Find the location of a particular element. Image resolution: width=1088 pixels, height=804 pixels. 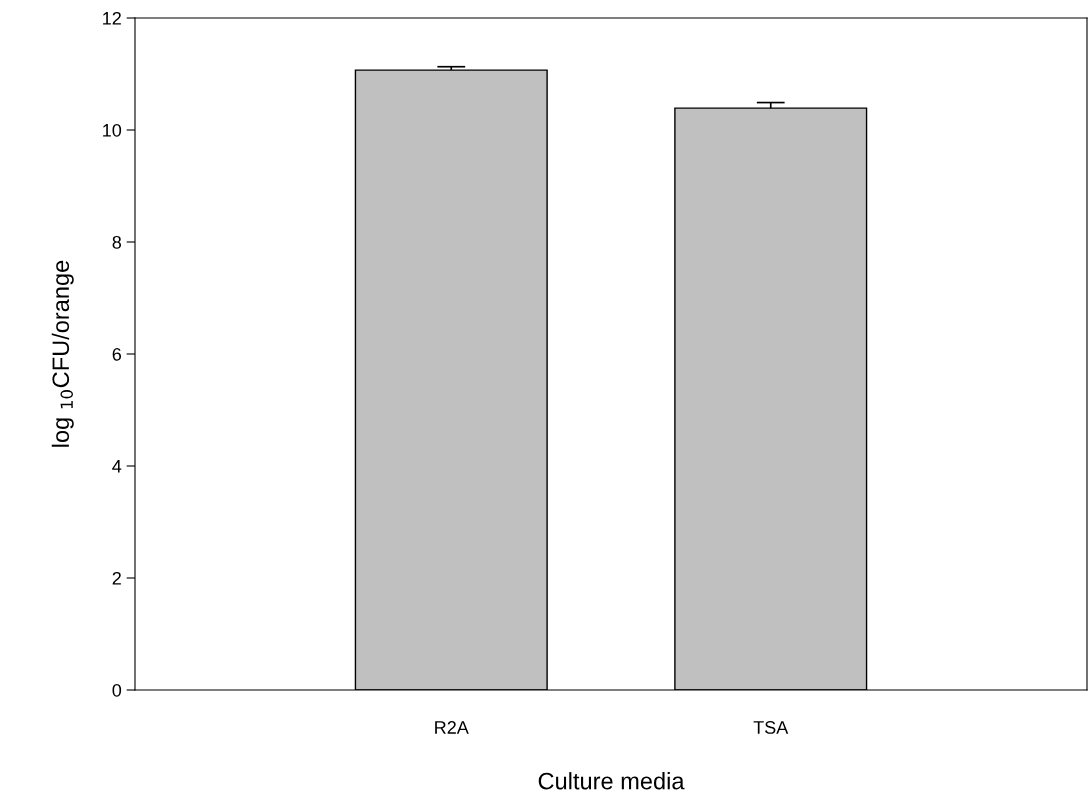

y-tick-label: 4 is located at coordinates (117, 466).